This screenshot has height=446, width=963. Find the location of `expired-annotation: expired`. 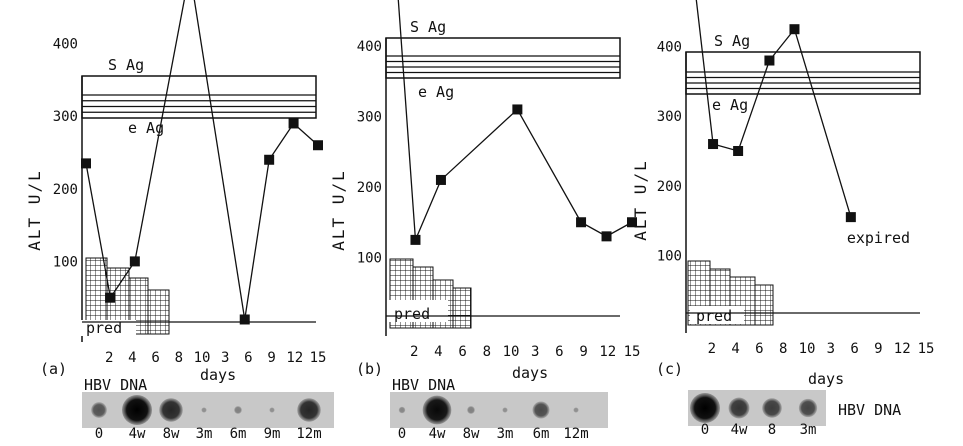

expired-annotation: expired is located at coordinates (878, 238).